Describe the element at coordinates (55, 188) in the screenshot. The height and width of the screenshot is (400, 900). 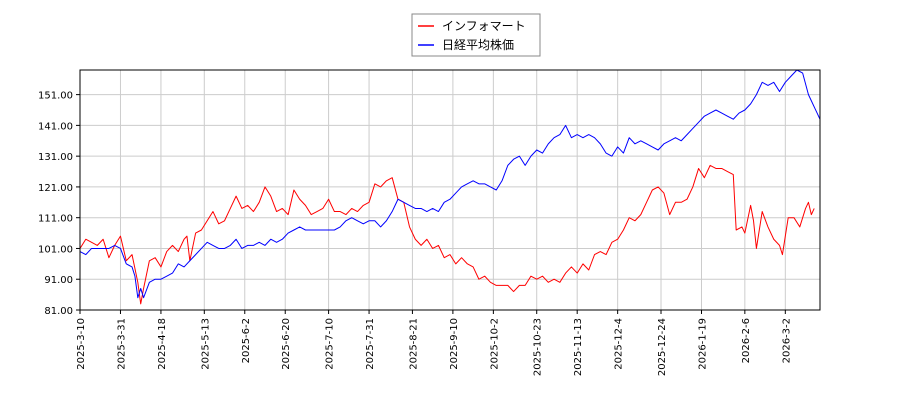
I see `y-tick-label: 121.00` at that location.